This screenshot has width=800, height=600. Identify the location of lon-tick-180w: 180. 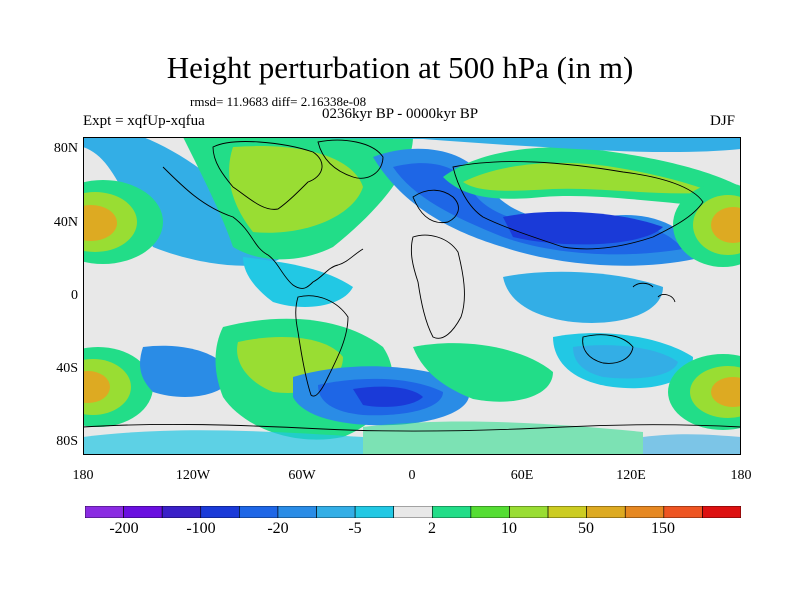
(83, 475).